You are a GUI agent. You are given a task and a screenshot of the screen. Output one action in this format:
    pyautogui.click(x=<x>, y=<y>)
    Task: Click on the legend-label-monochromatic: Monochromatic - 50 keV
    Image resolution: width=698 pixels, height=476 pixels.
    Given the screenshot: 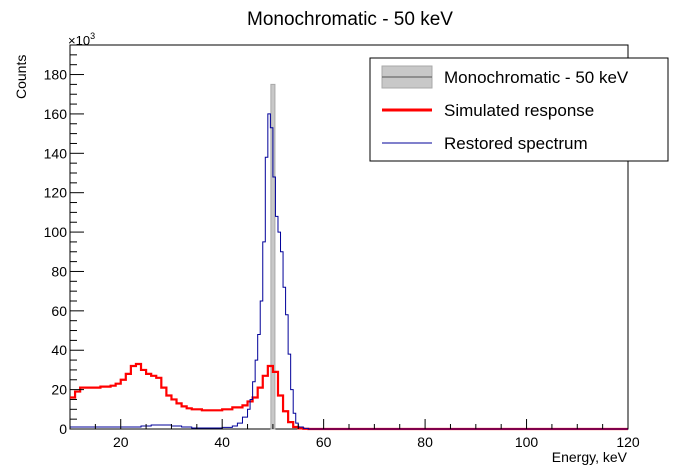 What is the action you would take?
    pyautogui.click(x=536, y=77)
    